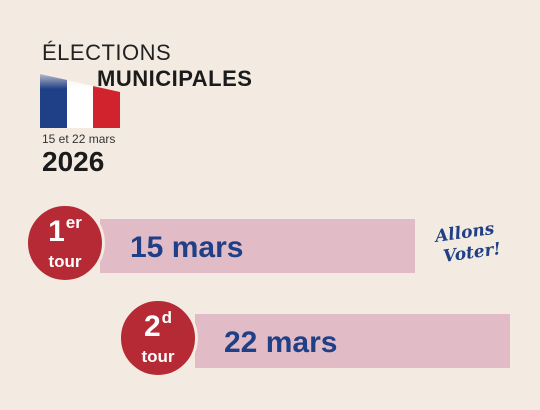  Describe the element at coordinates (73, 161) in the screenshot. I see `logo-year: 2026` at that location.